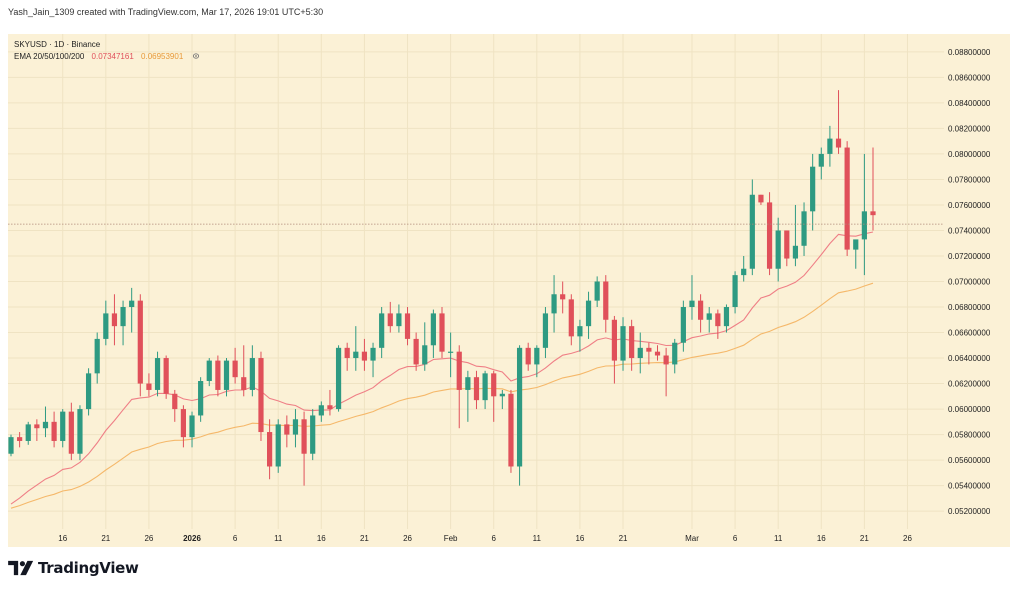  Describe the element at coordinates (509, 538) in the screenshot. I see `time-axis-background` at that location.